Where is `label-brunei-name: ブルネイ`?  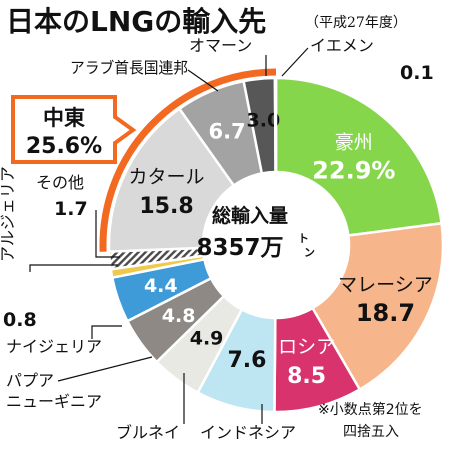
label-brunei-name: ブルネイ is located at coordinates (148, 432).